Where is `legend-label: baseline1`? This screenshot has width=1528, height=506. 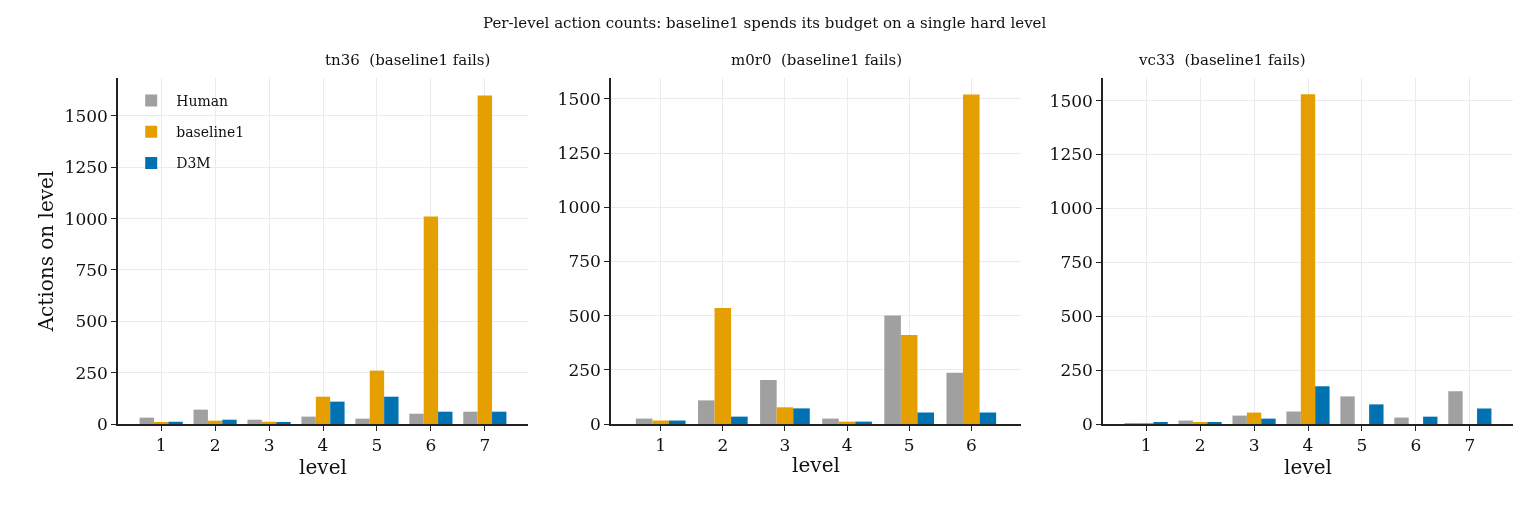 legend-label: baseline1 is located at coordinates (210, 132).